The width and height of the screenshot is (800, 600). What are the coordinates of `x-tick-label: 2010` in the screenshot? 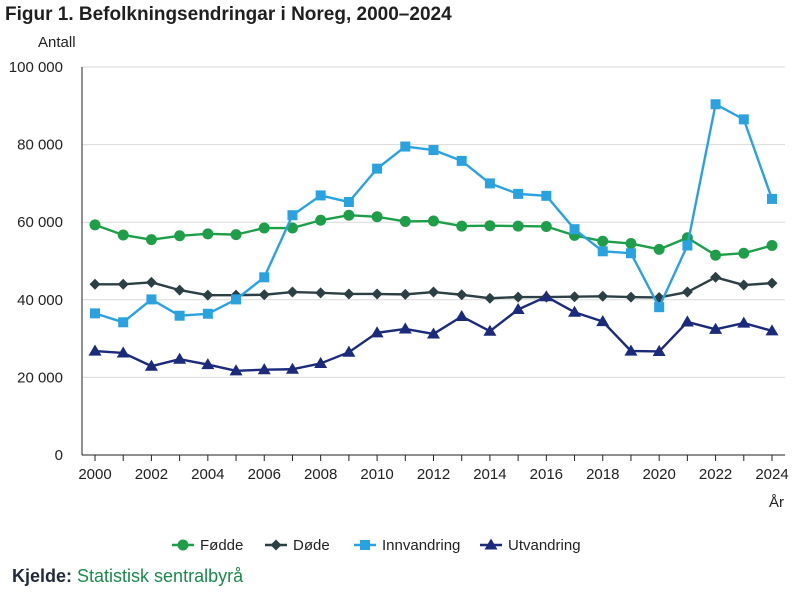 It's located at (376, 474).